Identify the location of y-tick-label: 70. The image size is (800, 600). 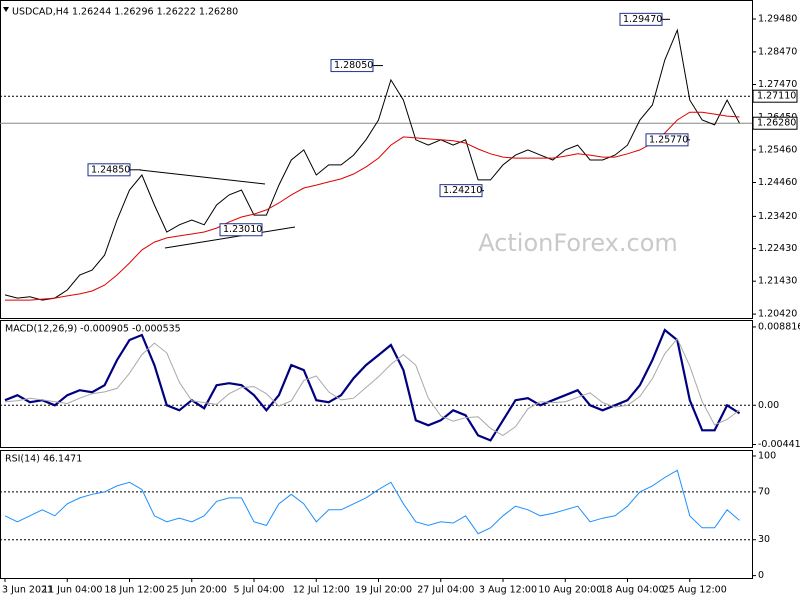
(764, 491).